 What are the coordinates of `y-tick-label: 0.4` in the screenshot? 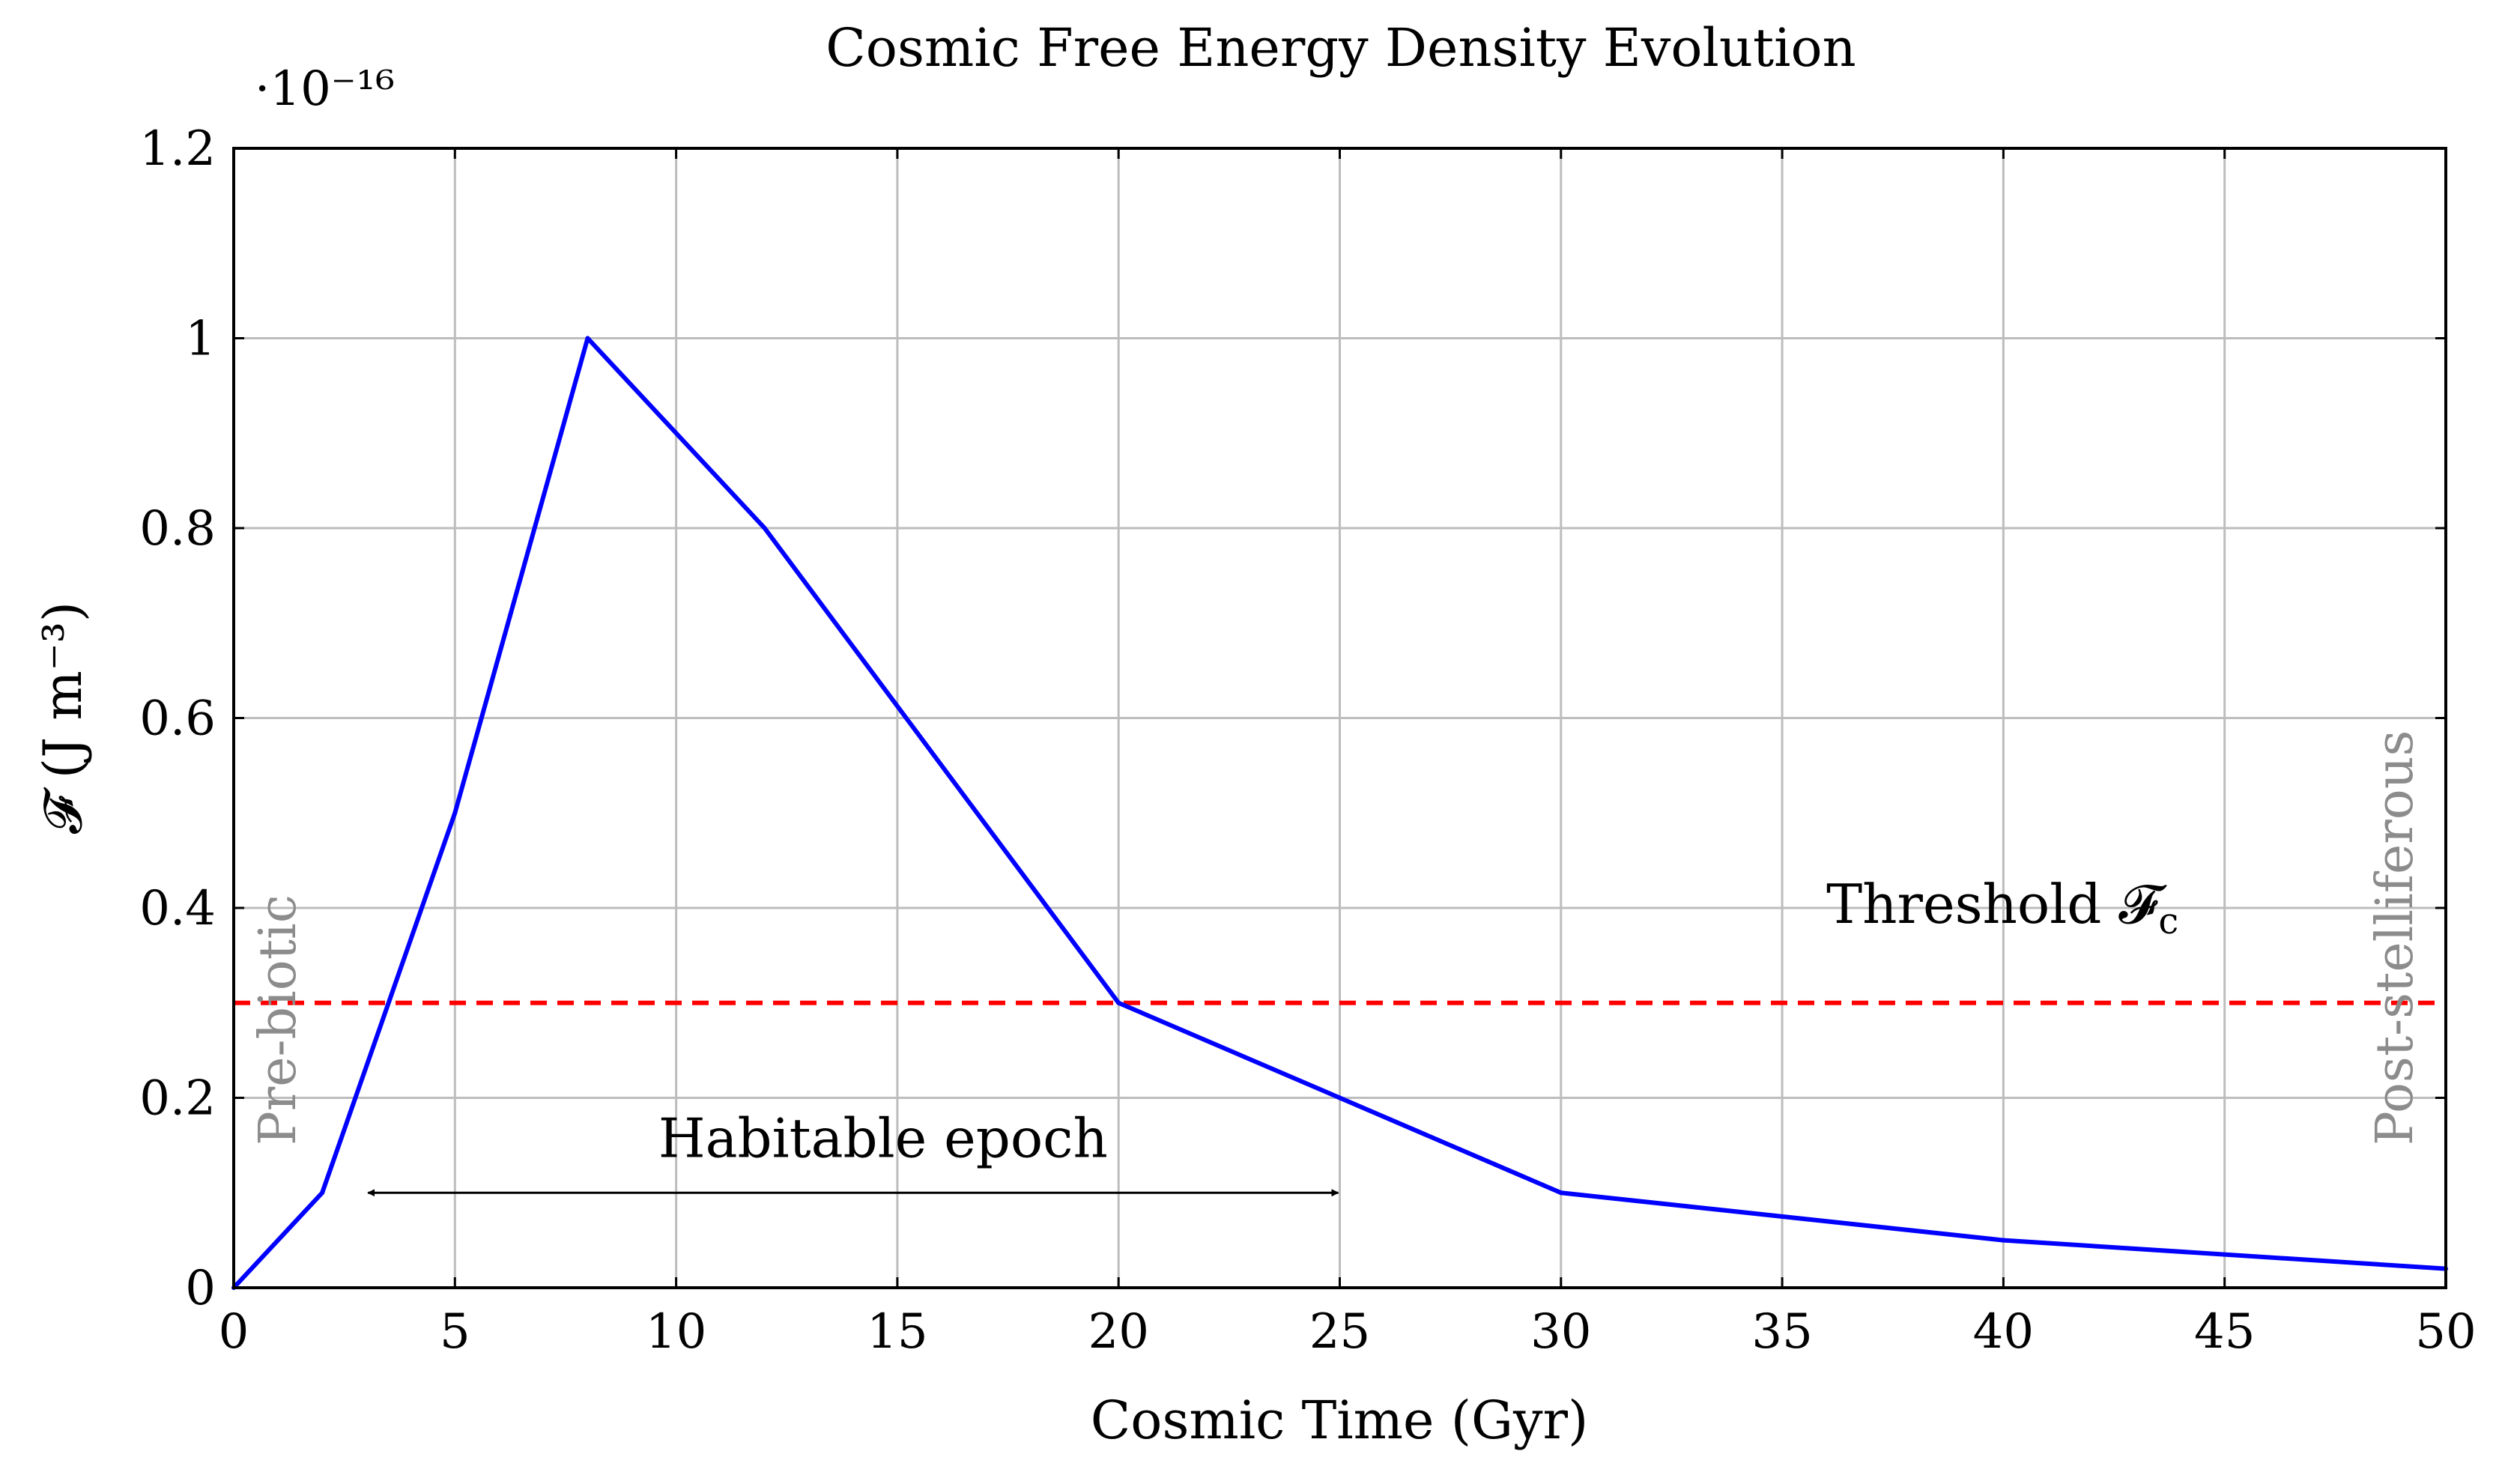 It's located at (177, 909).